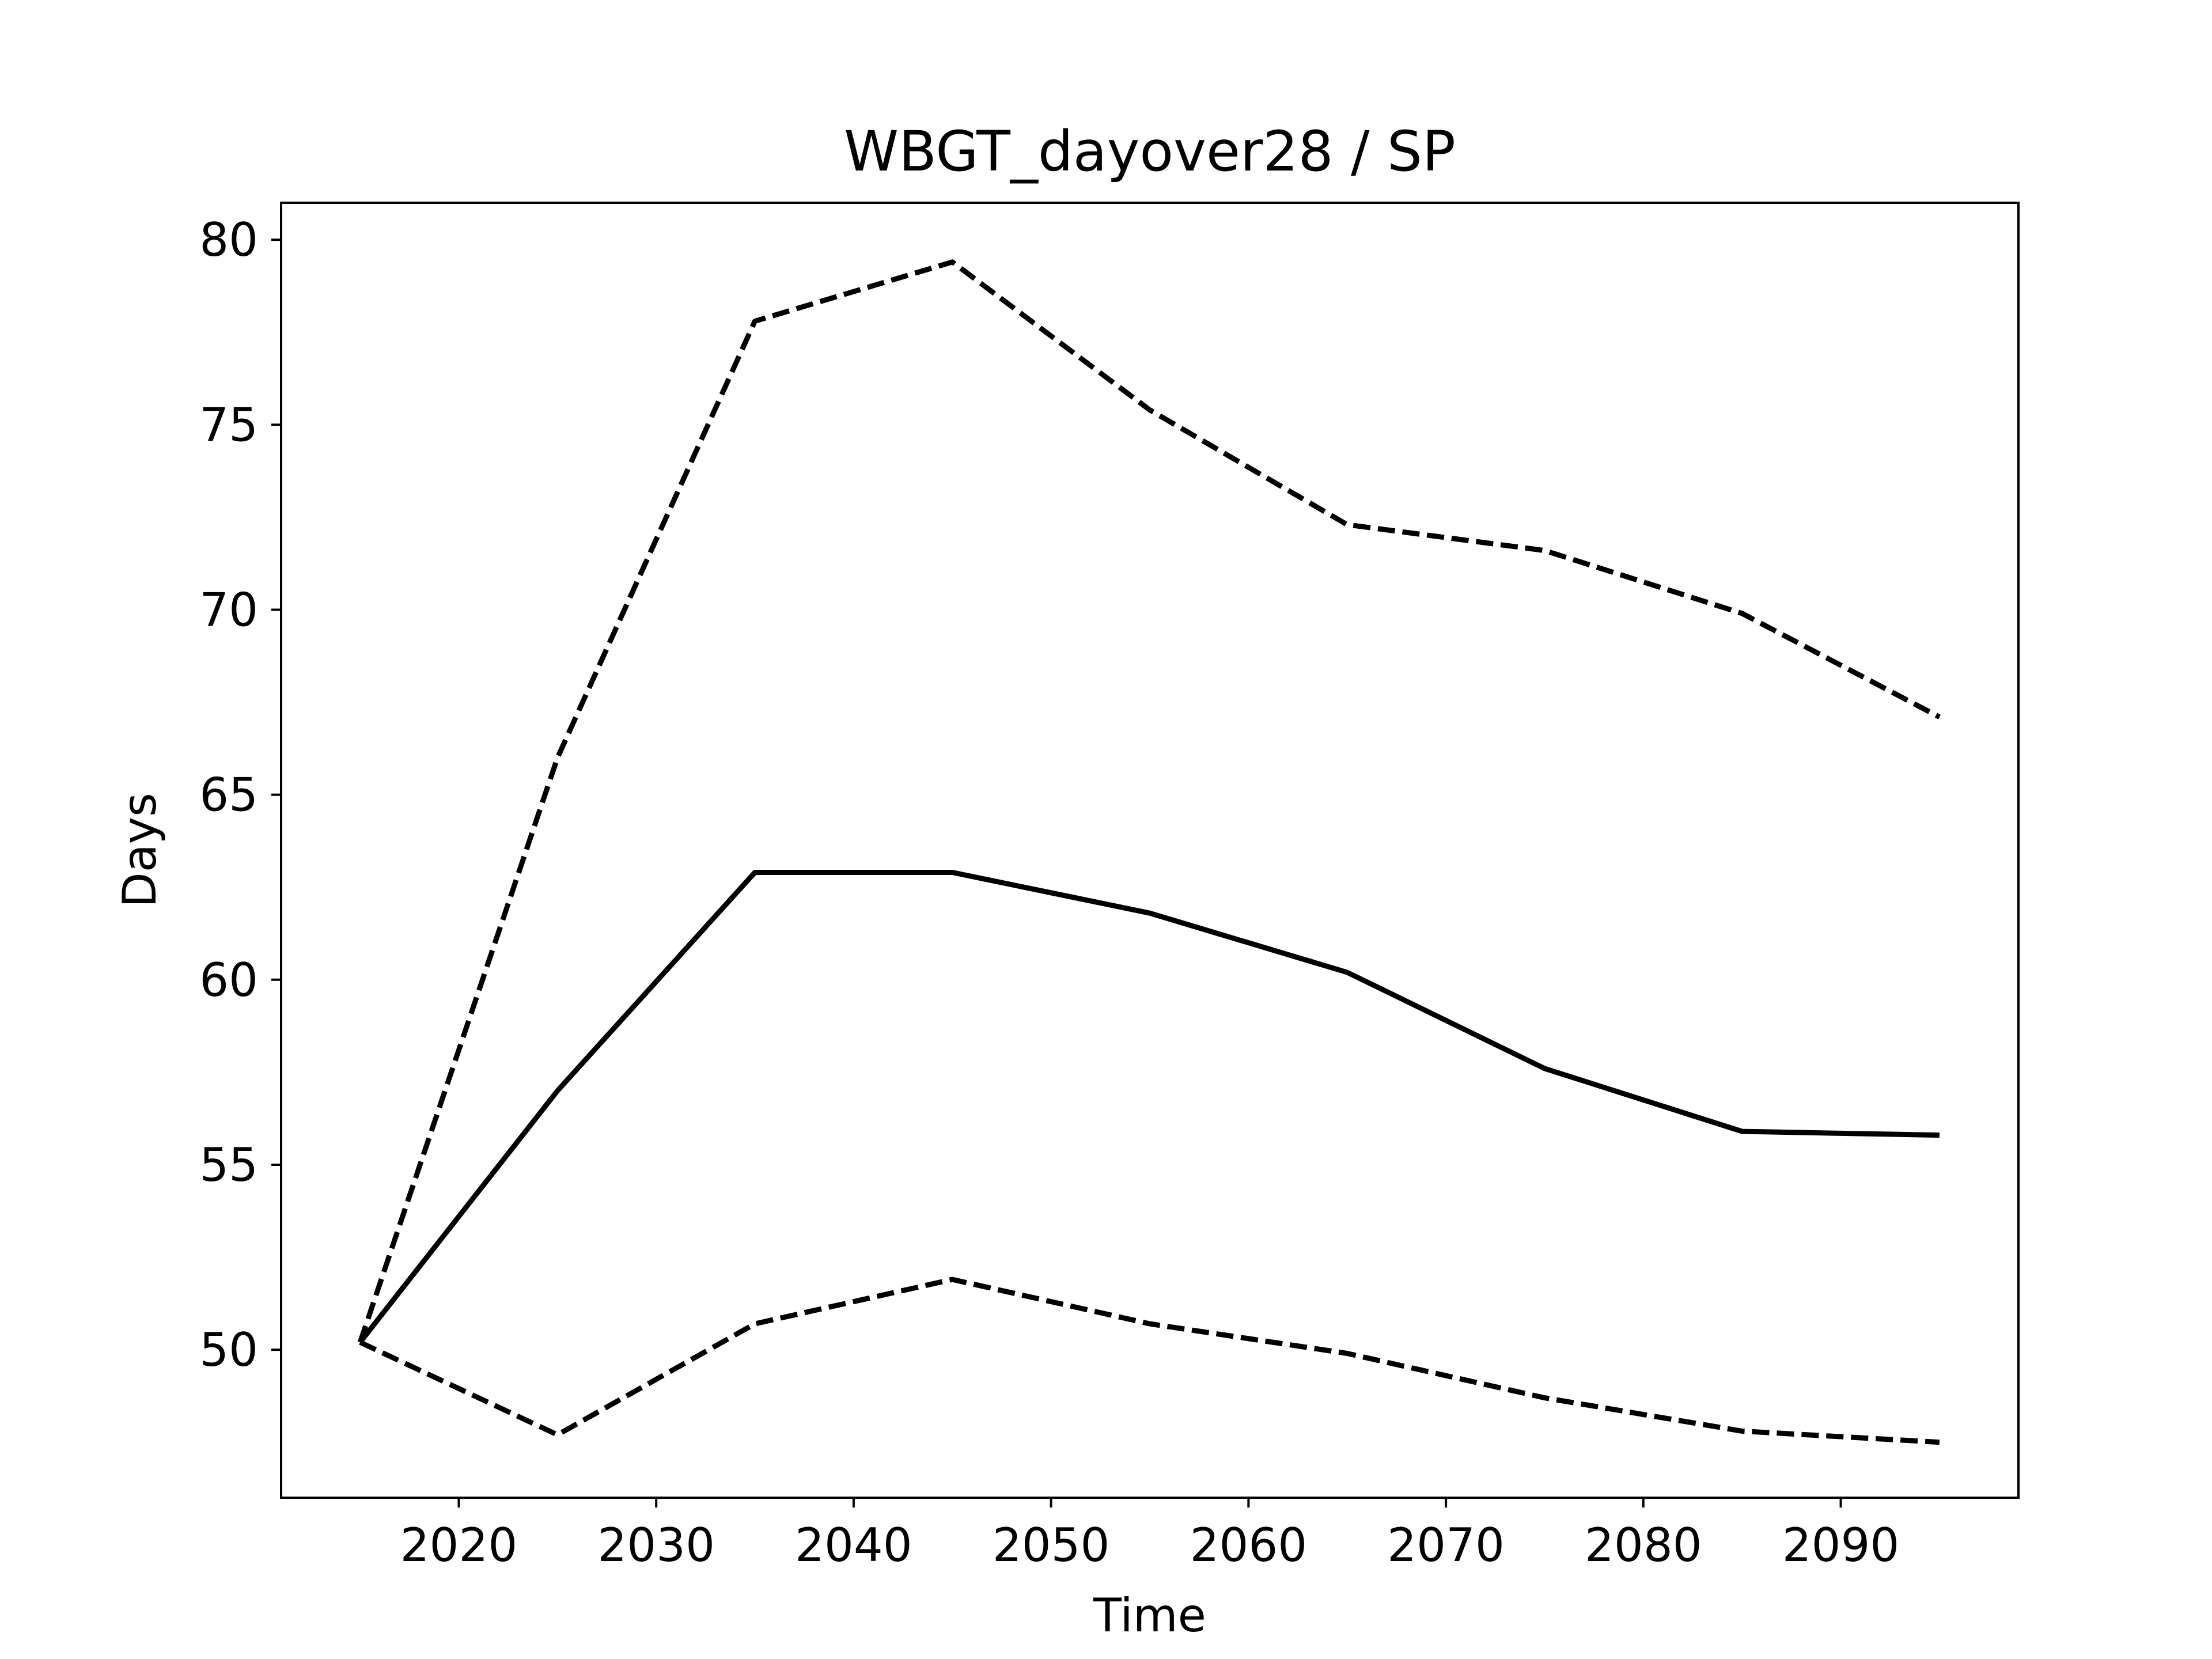  What do you see at coordinates (139, 850) in the screenshot?
I see `y-axis-label: Days` at bounding box center [139, 850].